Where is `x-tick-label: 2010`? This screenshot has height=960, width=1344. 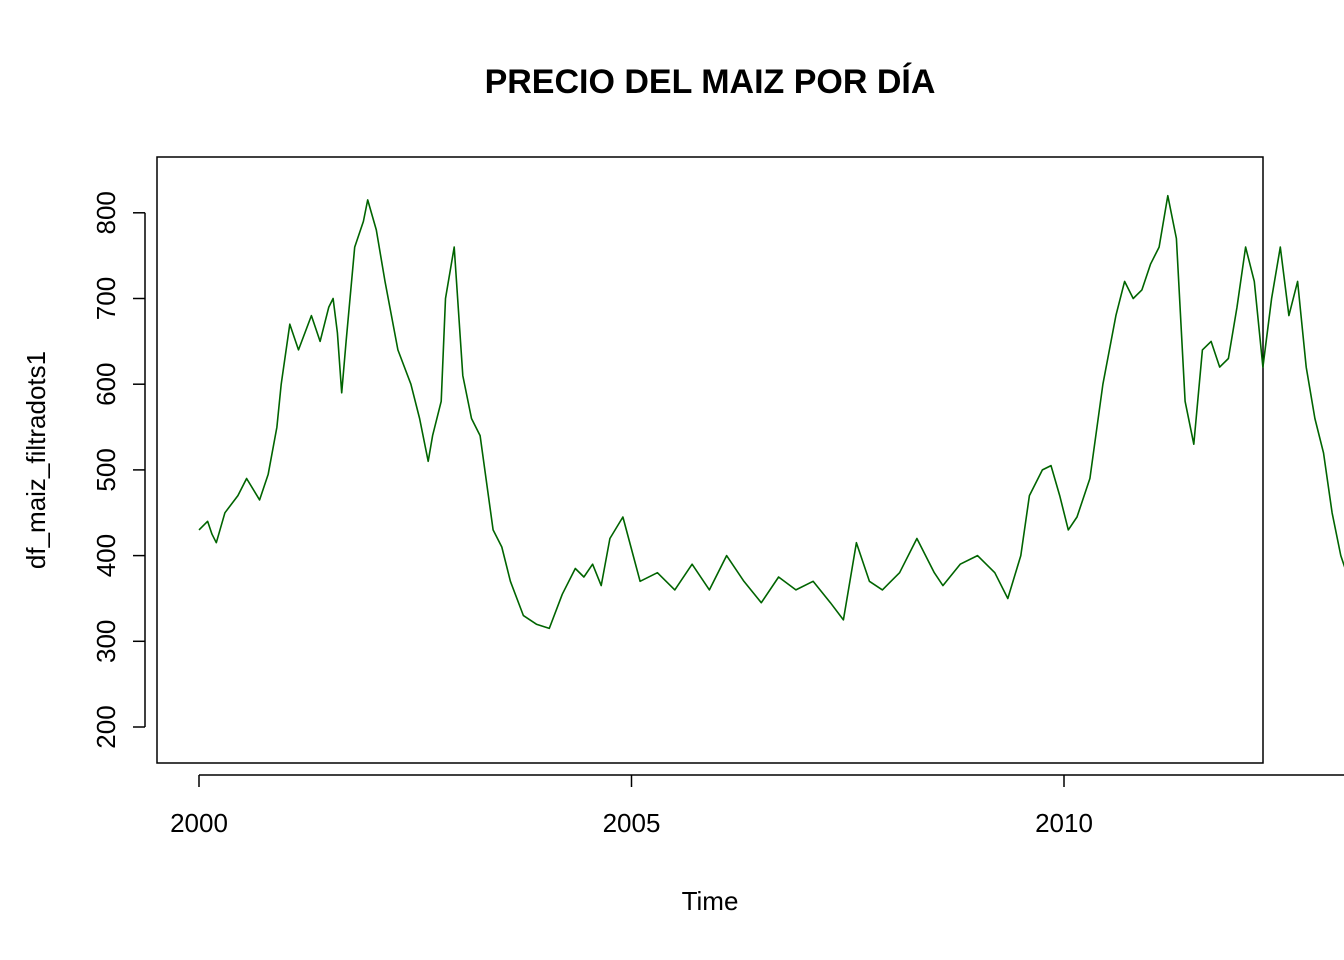
x-tick-label: 2010 is located at coordinates (1064, 823).